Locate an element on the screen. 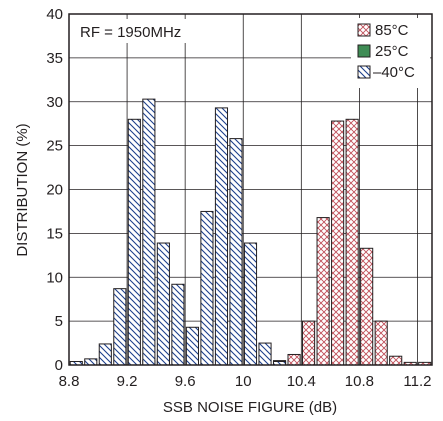 The width and height of the screenshot is (443, 421). y-tick-label: 20 is located at coordinates (54, 190).